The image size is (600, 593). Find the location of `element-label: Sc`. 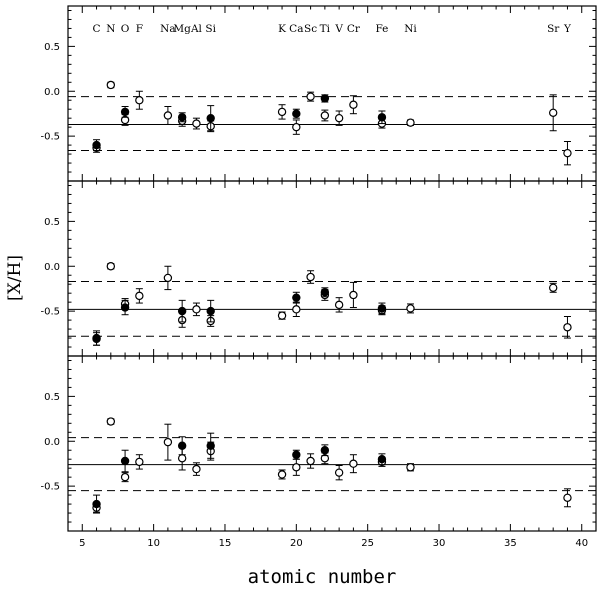

element-label: Sc is located at coordinates (310, 29).